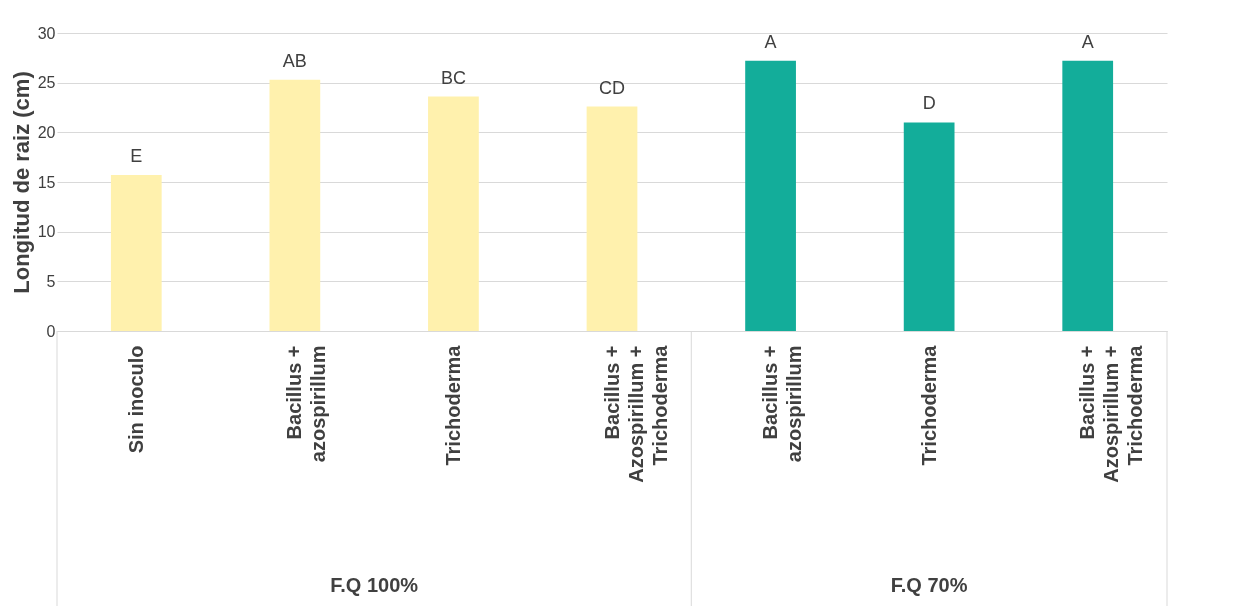 This screenshot has width=1249, height=613. I want to click on data-label: D, so click(929, 103).